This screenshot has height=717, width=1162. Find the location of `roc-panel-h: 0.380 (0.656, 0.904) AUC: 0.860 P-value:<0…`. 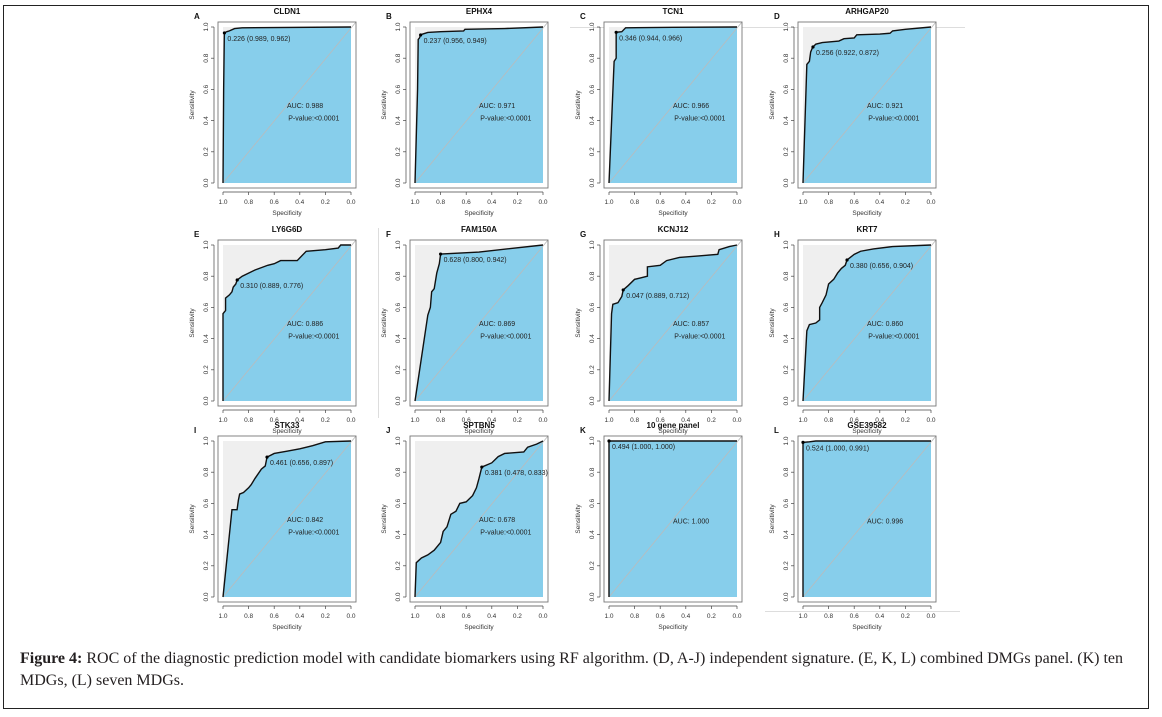

roc-panel-h: 0.380 (0.656, 0.904) AUC: 0.860 P-value:<0… is located at coordinates (853, 330).